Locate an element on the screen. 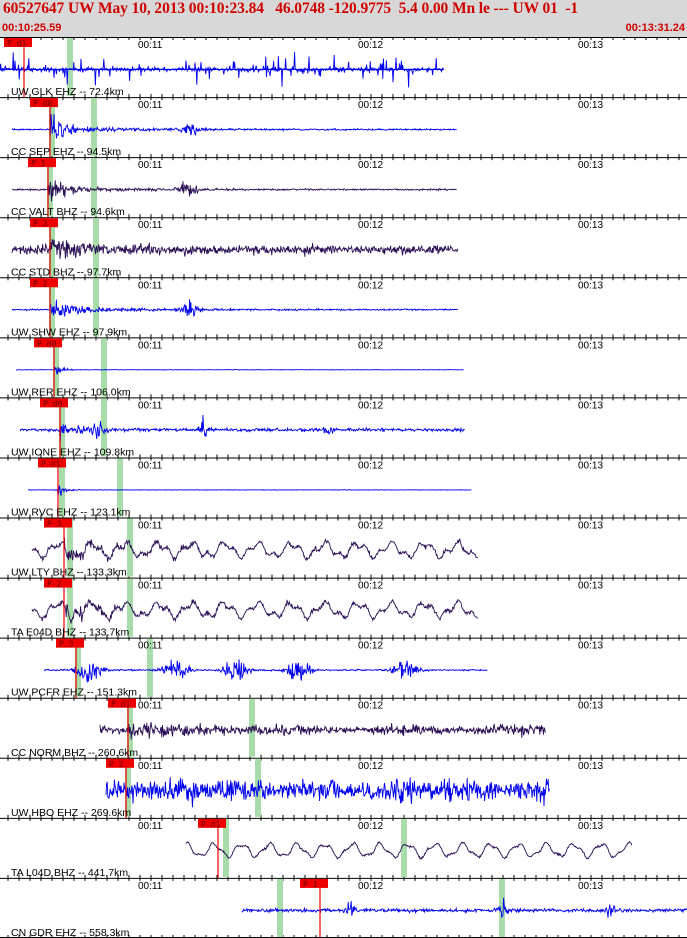 The image size is (687, 938). station-label: CC SEP EHZ -- 94.5km is located at coordinates (66, 152).